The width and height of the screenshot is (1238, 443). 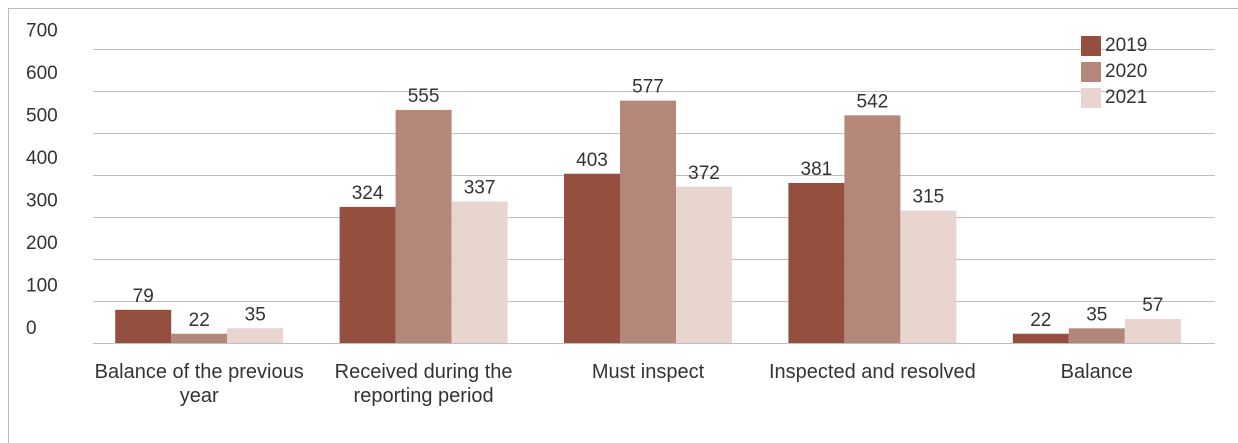 I want to click on data-label: 337, so click(x=480, y=187).